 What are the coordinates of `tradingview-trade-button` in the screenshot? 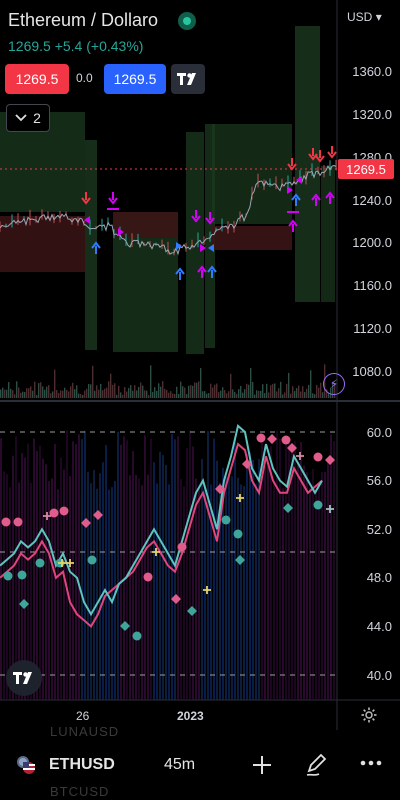 It's located at (188, 79).